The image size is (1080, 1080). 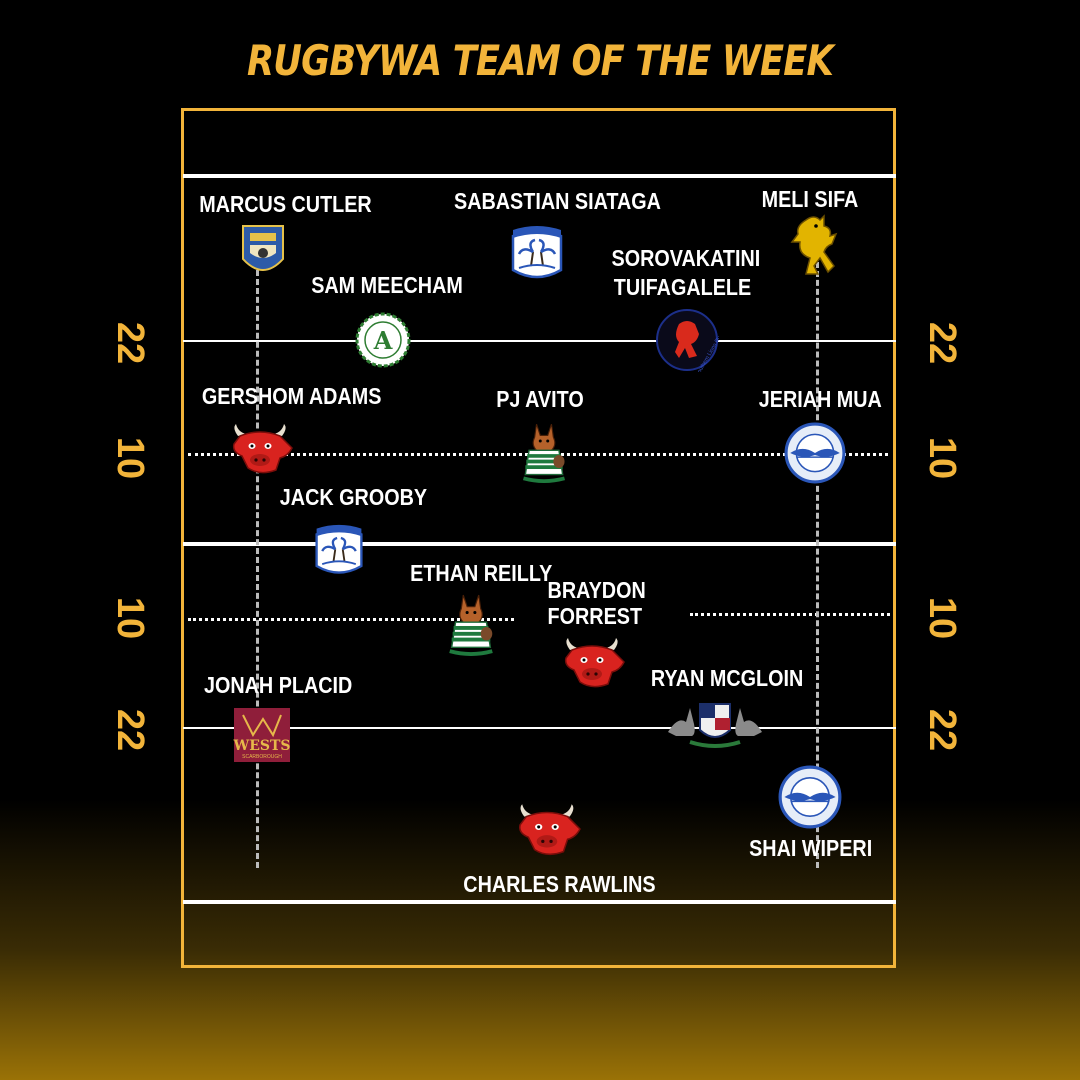 I want to click on halfway-line, so click(x=539, y=544).